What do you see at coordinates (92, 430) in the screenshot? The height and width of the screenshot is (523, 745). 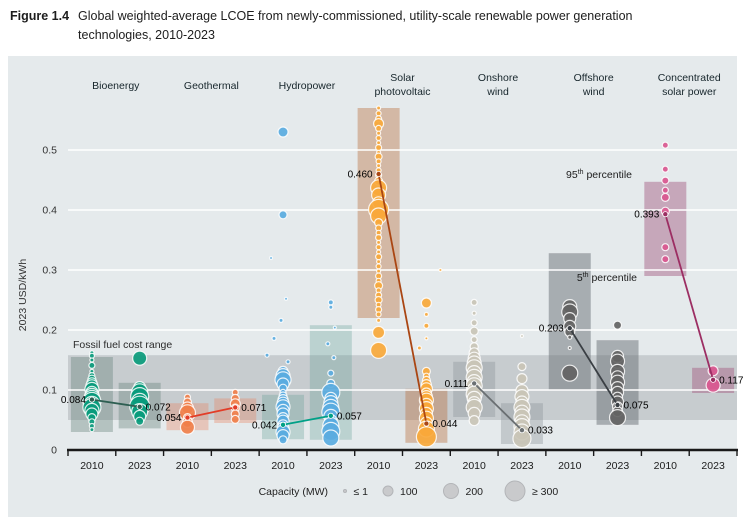 I see `bubble-bioenergy-2010` at bounding box center [92, 430].